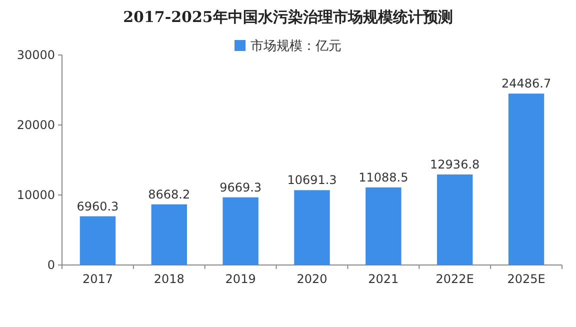 This screenshot has height=327, width=576. What do you see at coordinates (240, 279) in the screenshot?
I see `x-tick-label: 2019` at bounding box center [240, 279].